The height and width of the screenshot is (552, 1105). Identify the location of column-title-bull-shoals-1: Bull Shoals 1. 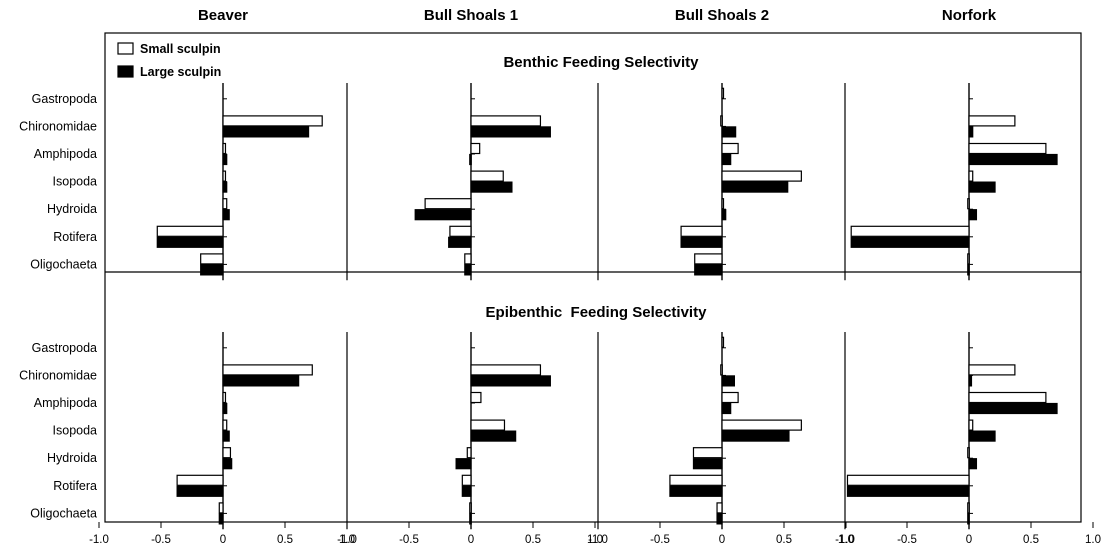
(471, 15).